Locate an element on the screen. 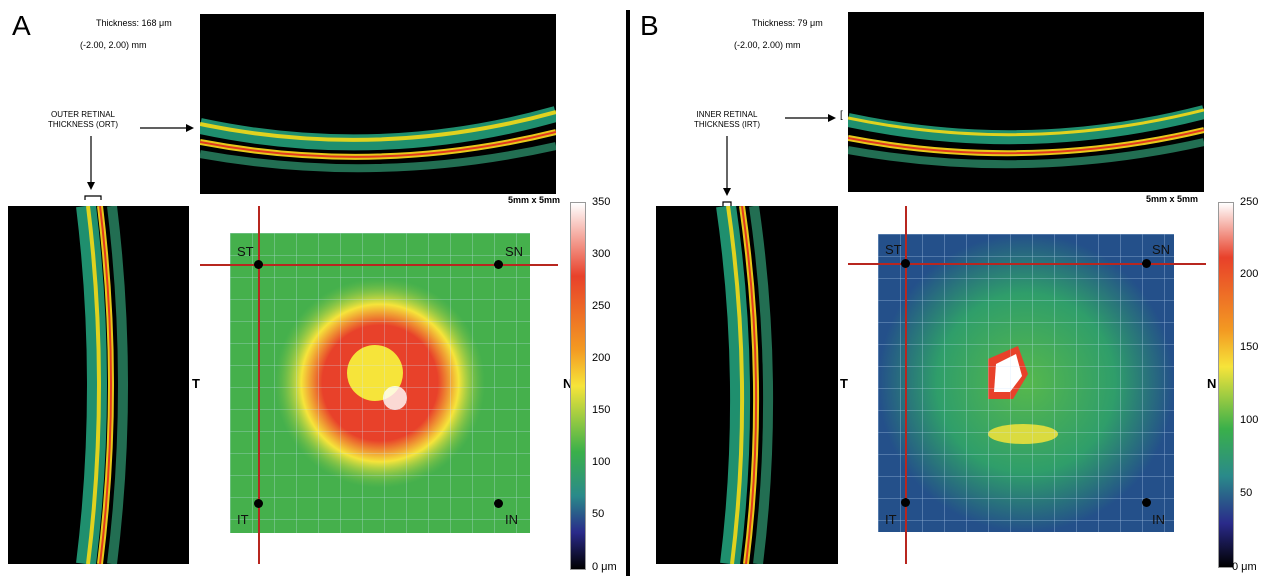 The height and width of the screenshot is (576, 1274). panel-b-layer-label: INNER RETINAL THICKNESS (IRT) is located at coordinates (727, 120).